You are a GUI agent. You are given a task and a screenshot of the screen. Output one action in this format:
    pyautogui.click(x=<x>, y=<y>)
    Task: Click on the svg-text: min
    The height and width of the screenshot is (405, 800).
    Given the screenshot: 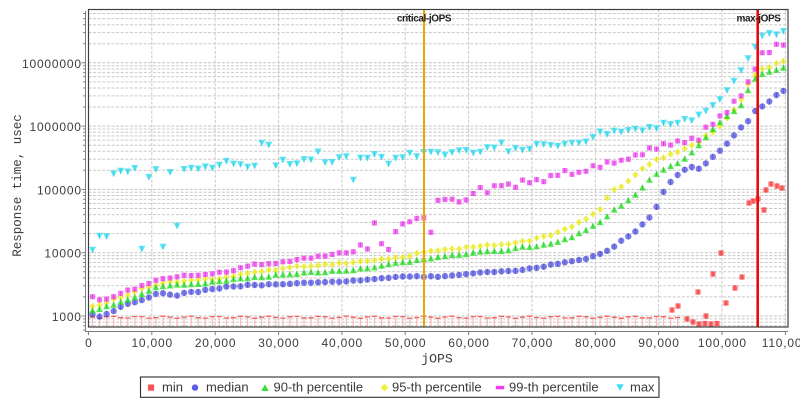 What is the action you would take?
    pyautogui.click(x=172, y=387)
    